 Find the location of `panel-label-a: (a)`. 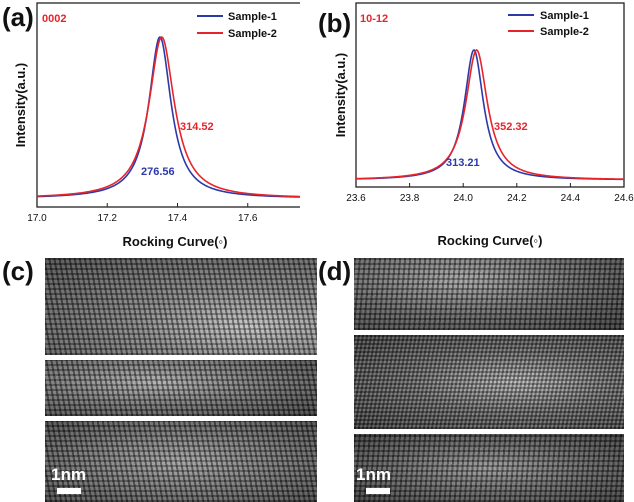

panel-label-a: (a) is located at coordinates (18, 17).